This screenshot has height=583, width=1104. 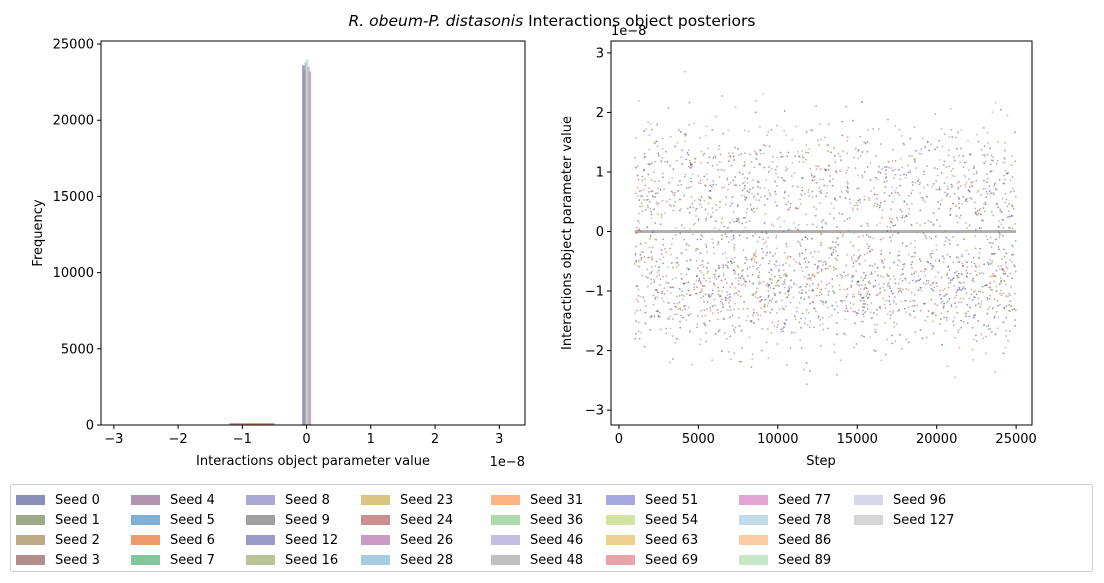 I want to click on legend-item: Seed 78, so click(x=785, y=520).